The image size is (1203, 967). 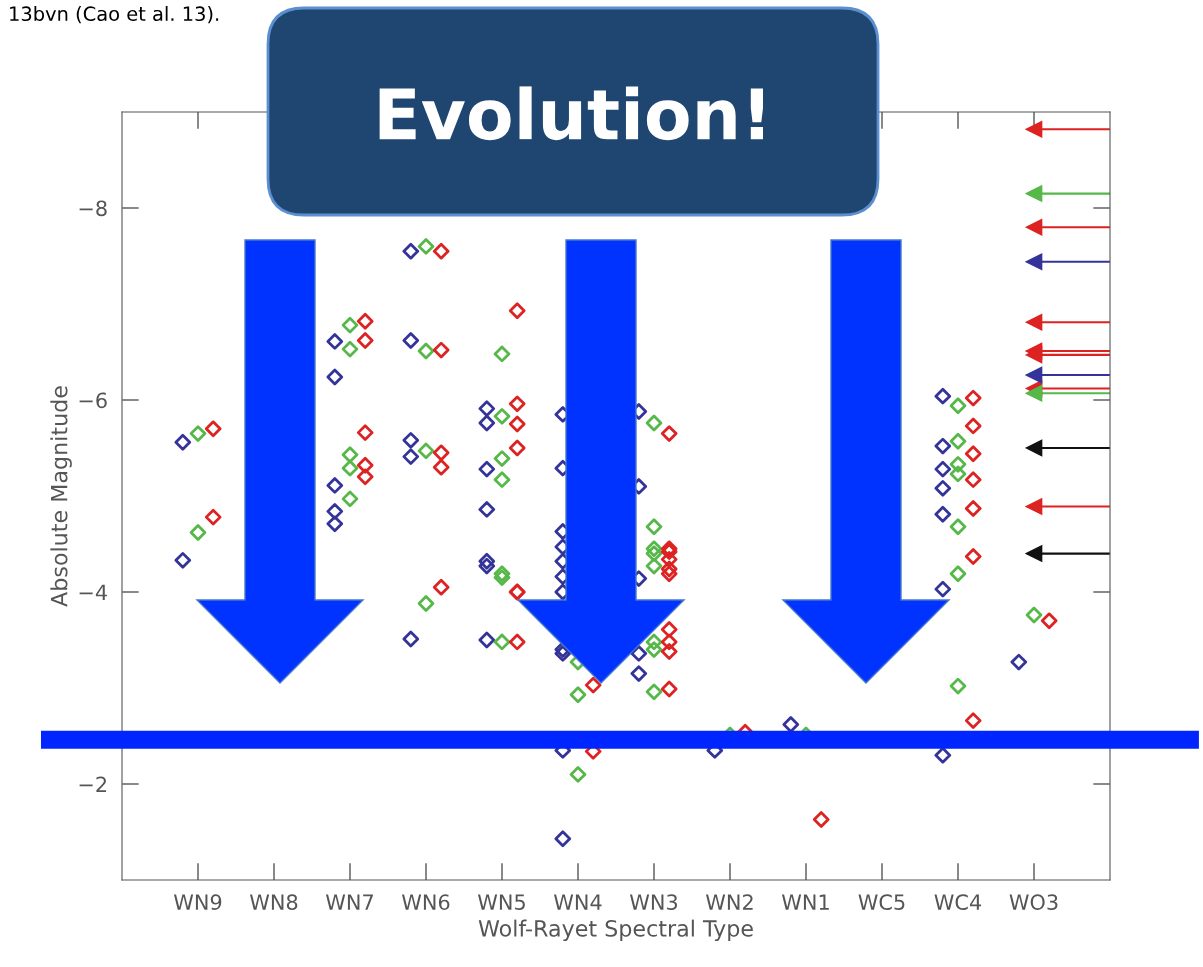 What do you see at coordinates (349, 902) in the screenshot?
I see `x-tick-label: WN7` at bounding box center [349, 902].